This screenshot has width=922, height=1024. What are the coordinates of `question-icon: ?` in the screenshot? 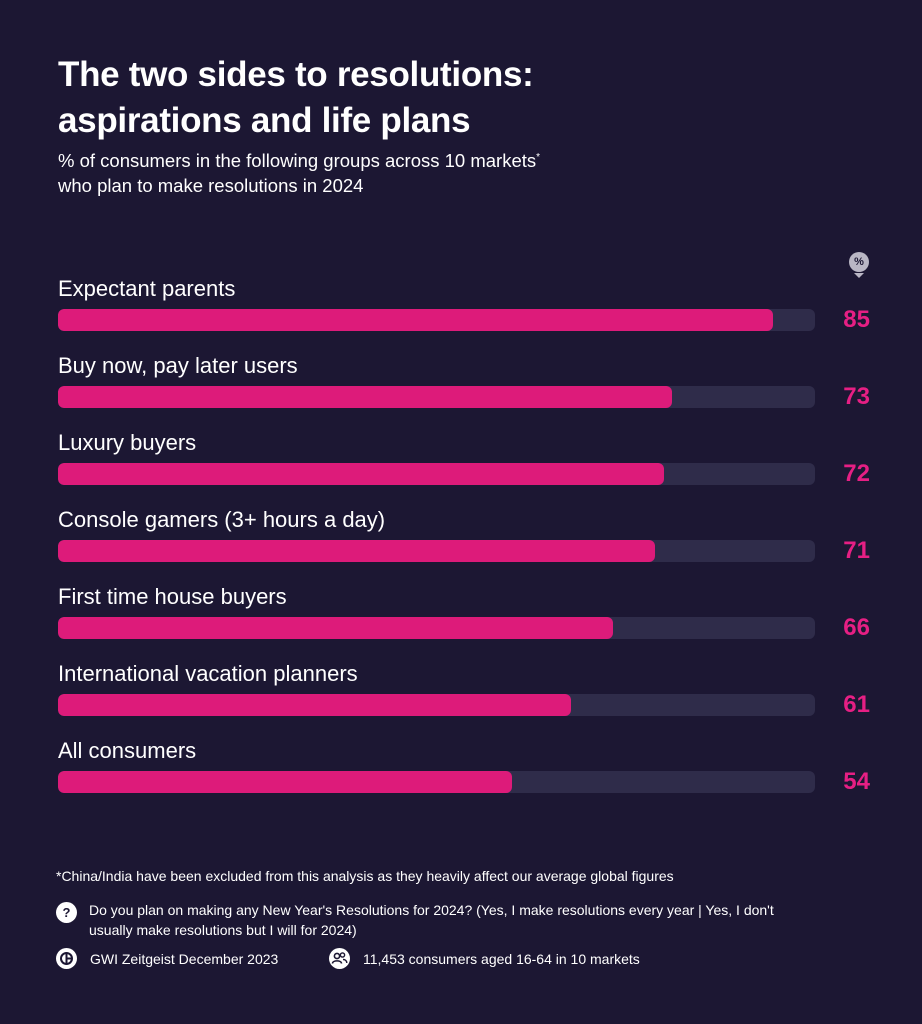 It's located at (66, 912).